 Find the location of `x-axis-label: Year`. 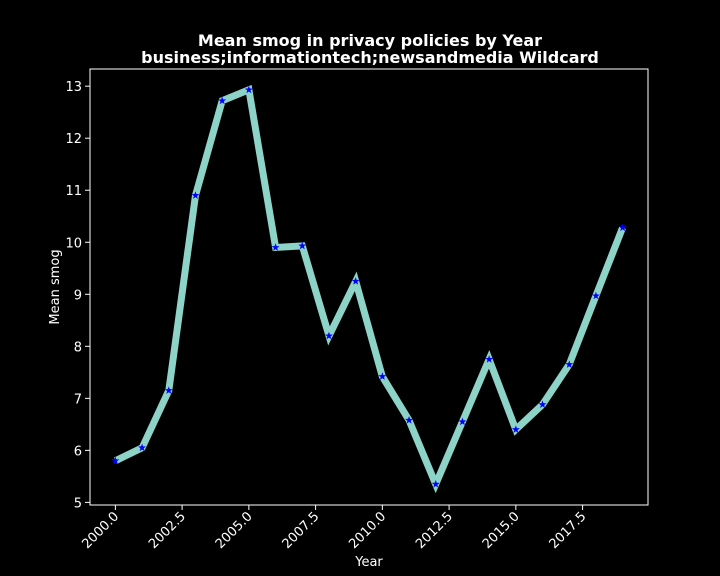

x-axis-label: Year is located at coordinates (368, 562).